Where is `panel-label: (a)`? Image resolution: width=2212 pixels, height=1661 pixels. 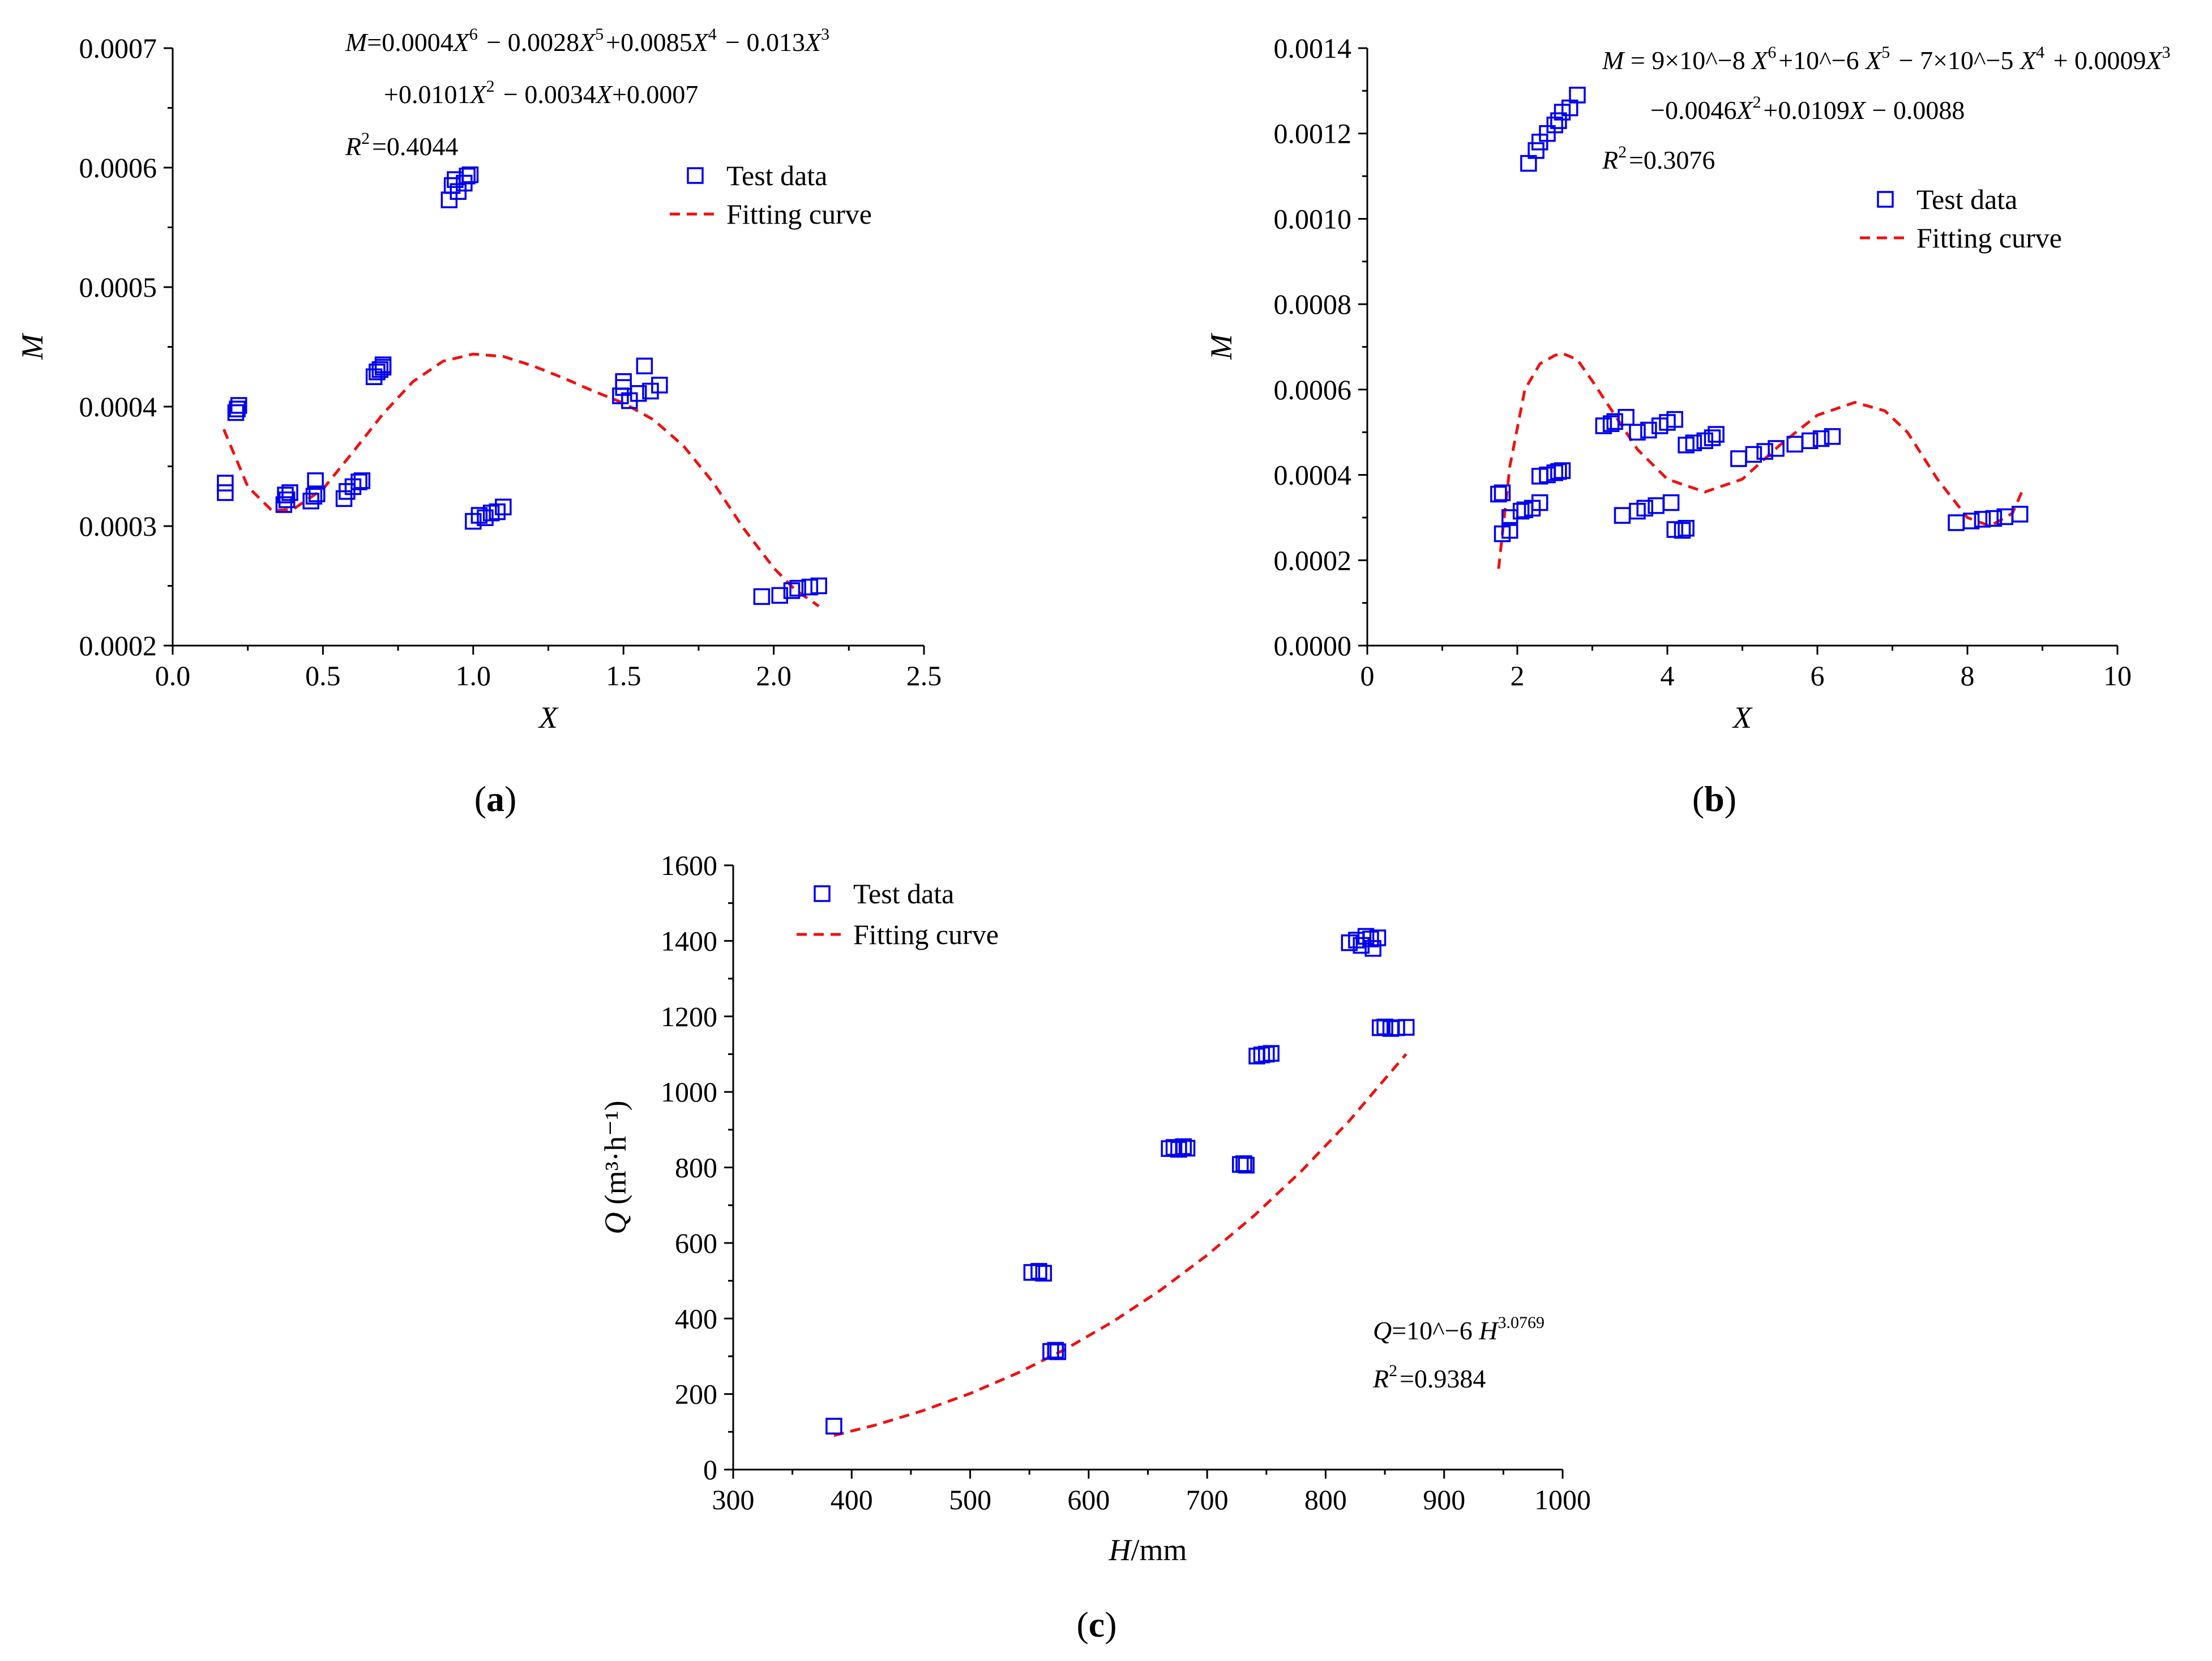 panel-label: (a) is located at coordinates (495, 799).